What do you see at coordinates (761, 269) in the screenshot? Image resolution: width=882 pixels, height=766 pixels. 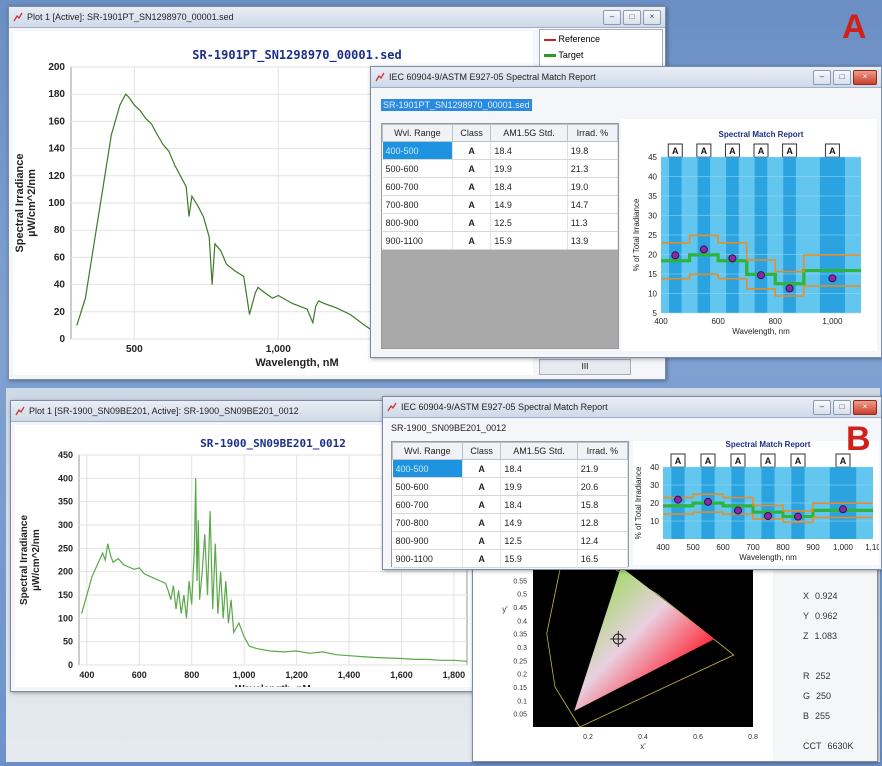 I see `standard-line` at bounding box center [761, 269].